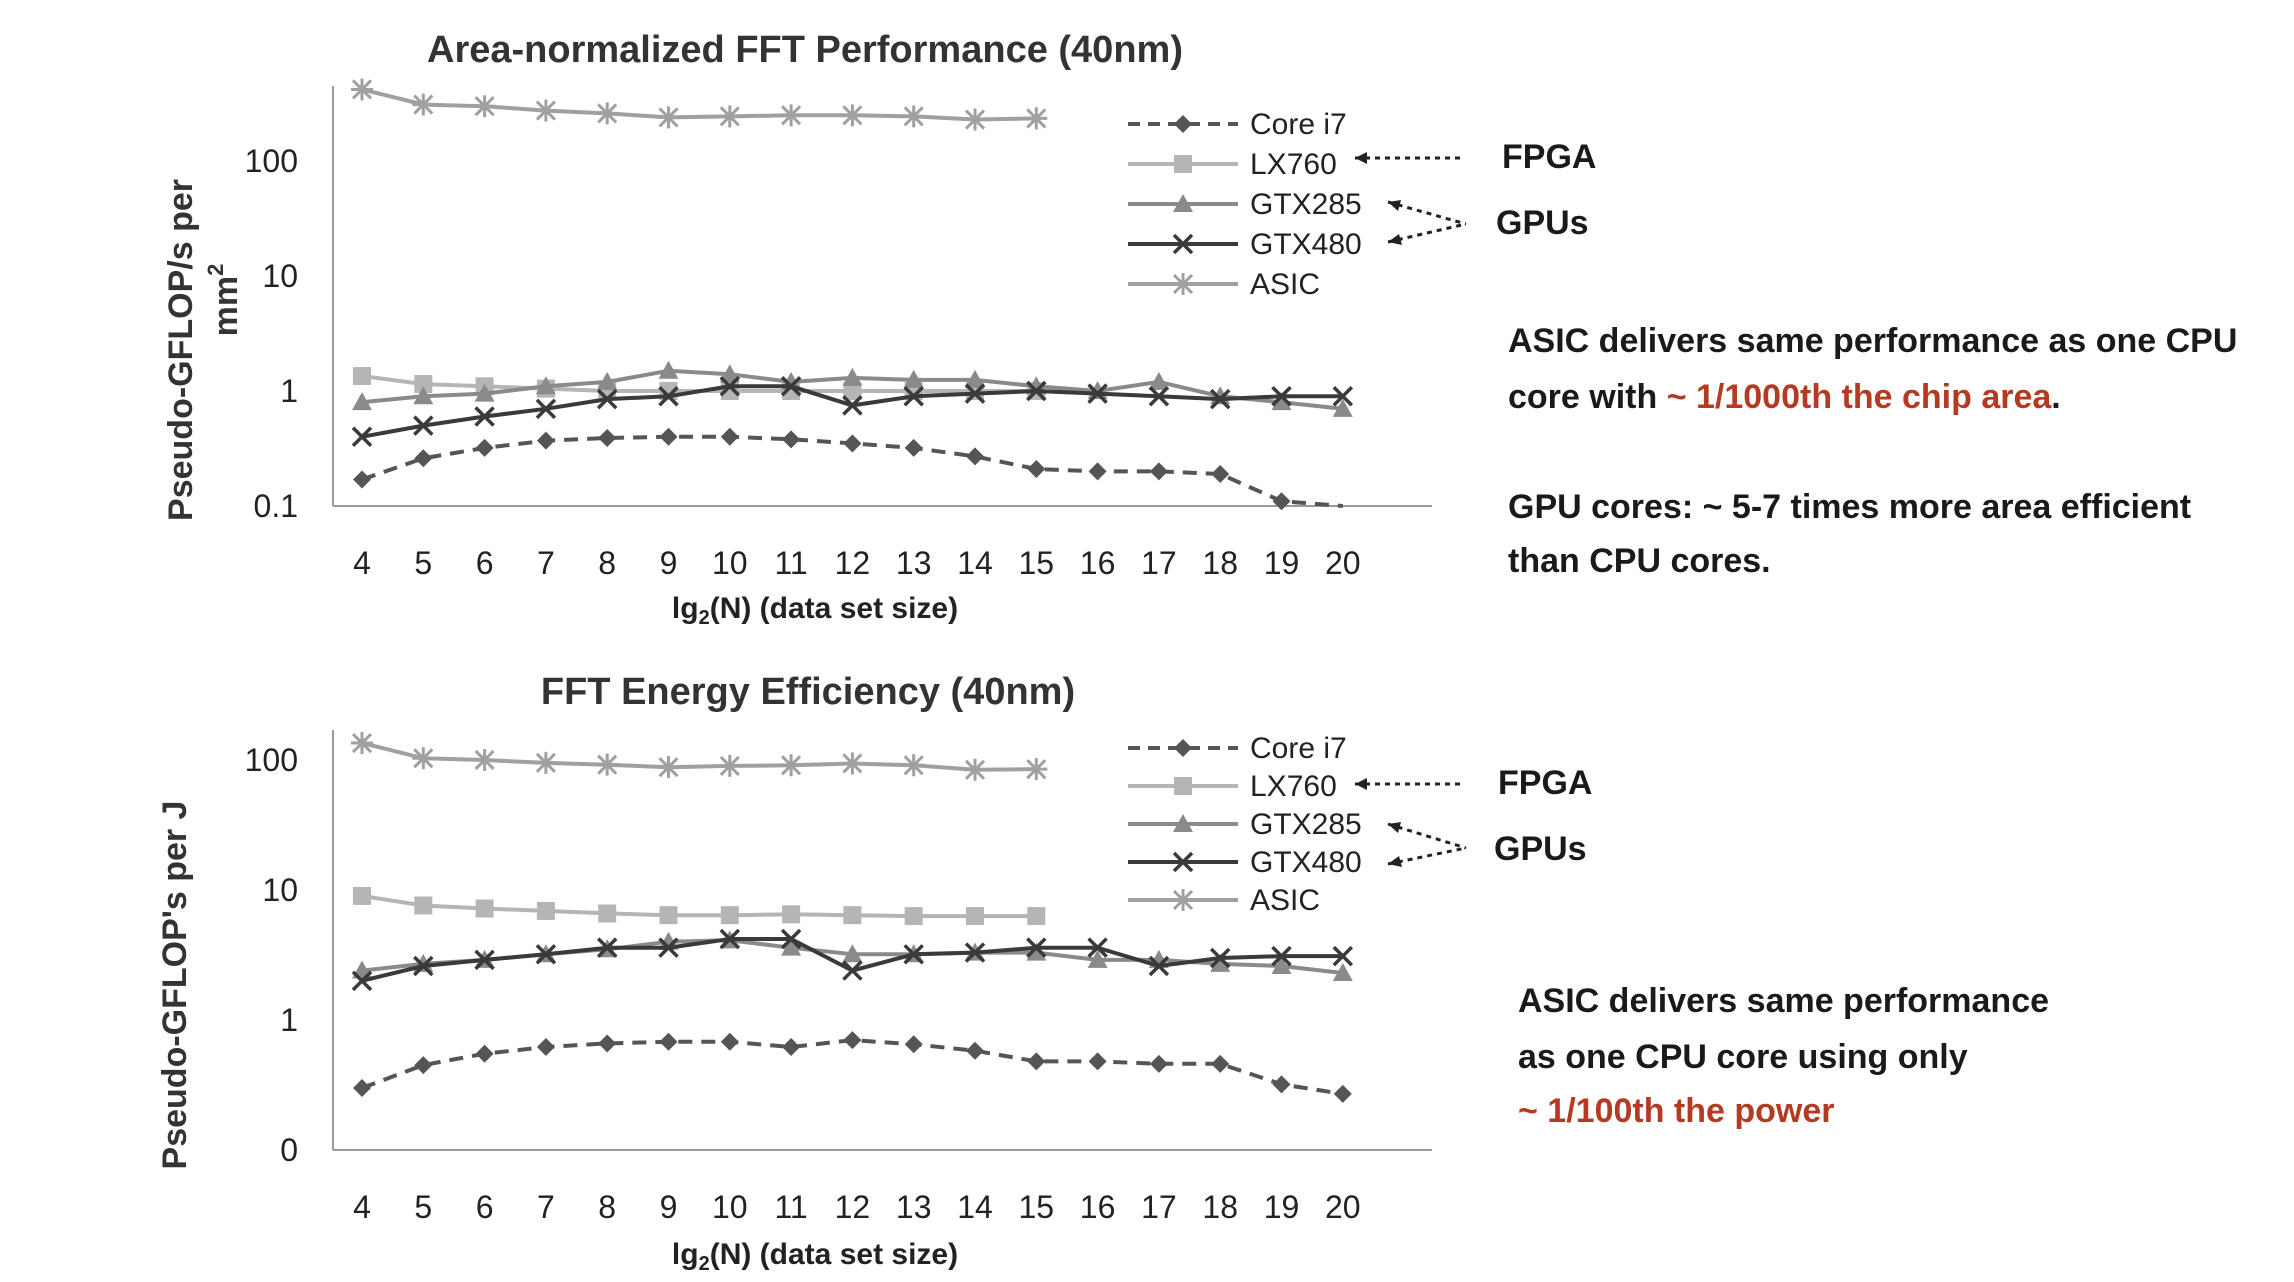 This screenshot has width=2294, height=1282. I want to click on x-tick-label: 14, so click(975, 563).